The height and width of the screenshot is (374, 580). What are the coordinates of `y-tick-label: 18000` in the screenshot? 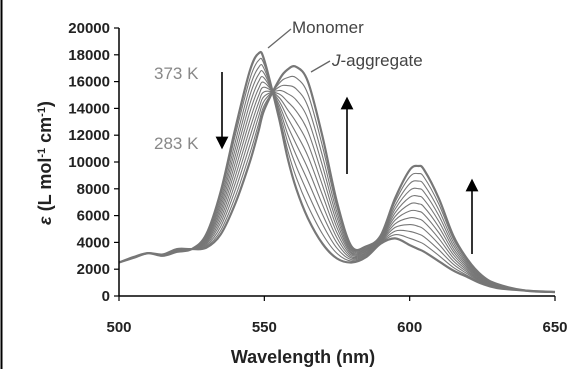 It's located at (89, 55).